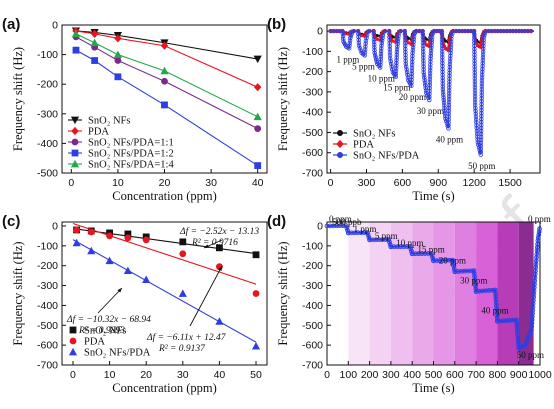 The image size is (554, 409). What do you see at coordinates (363, 66) in the screenshot?
I see `pulse-label: 5 ppm` at bounding box center [363, 66].